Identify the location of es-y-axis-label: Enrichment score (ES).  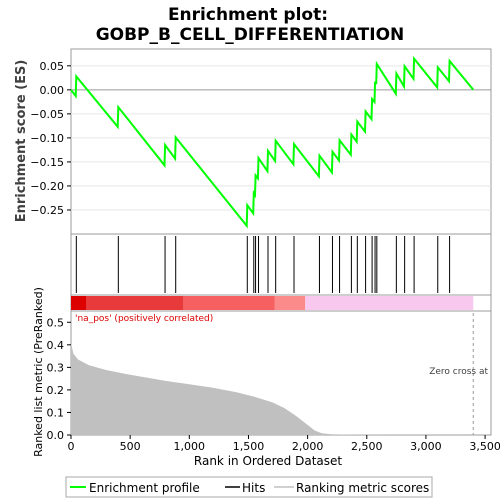
(21, 141).